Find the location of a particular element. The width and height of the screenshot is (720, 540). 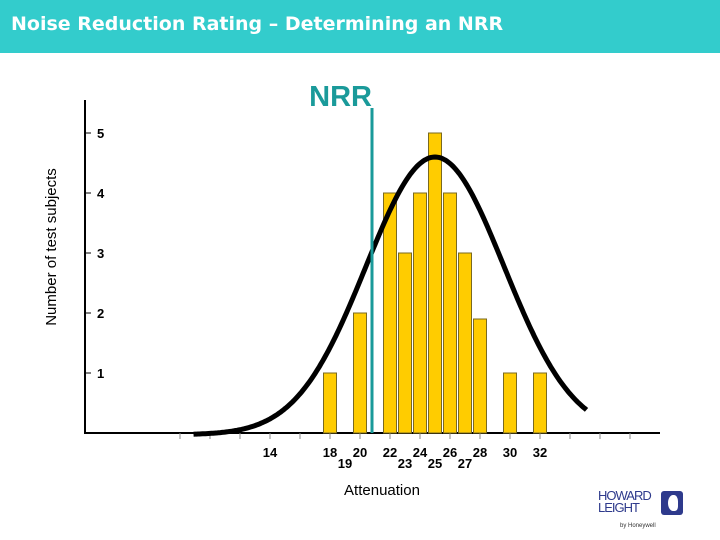

x-tick-label: 28 is located at coordinates (480, 452).